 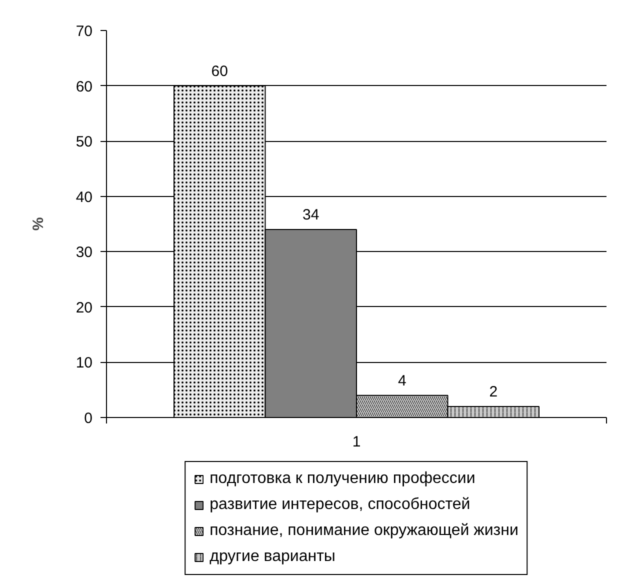 I want to click on y-tick-label: 60, so click(x=84, y=87).